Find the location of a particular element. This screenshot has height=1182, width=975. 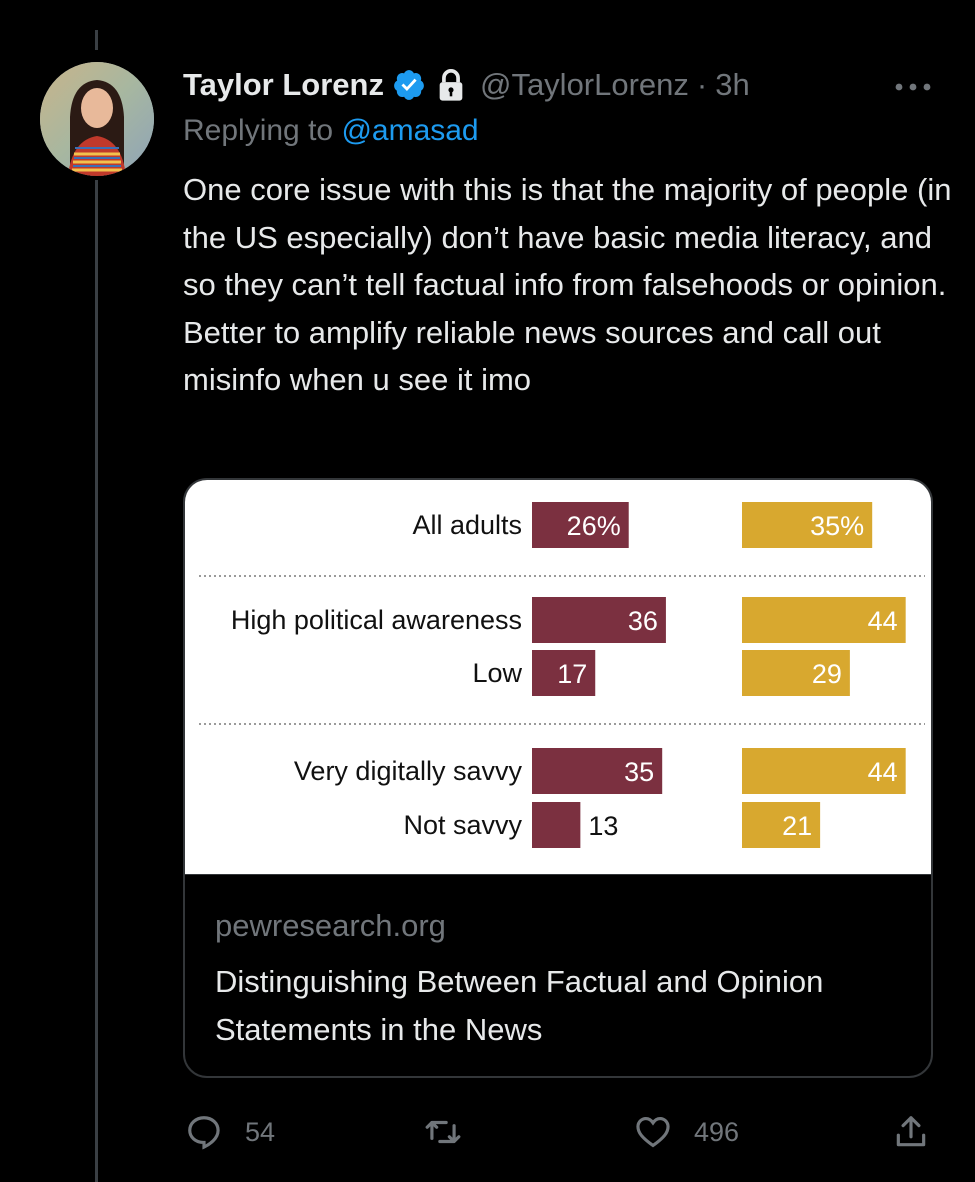

category-label: All adults is located at coordinates (467, 525).